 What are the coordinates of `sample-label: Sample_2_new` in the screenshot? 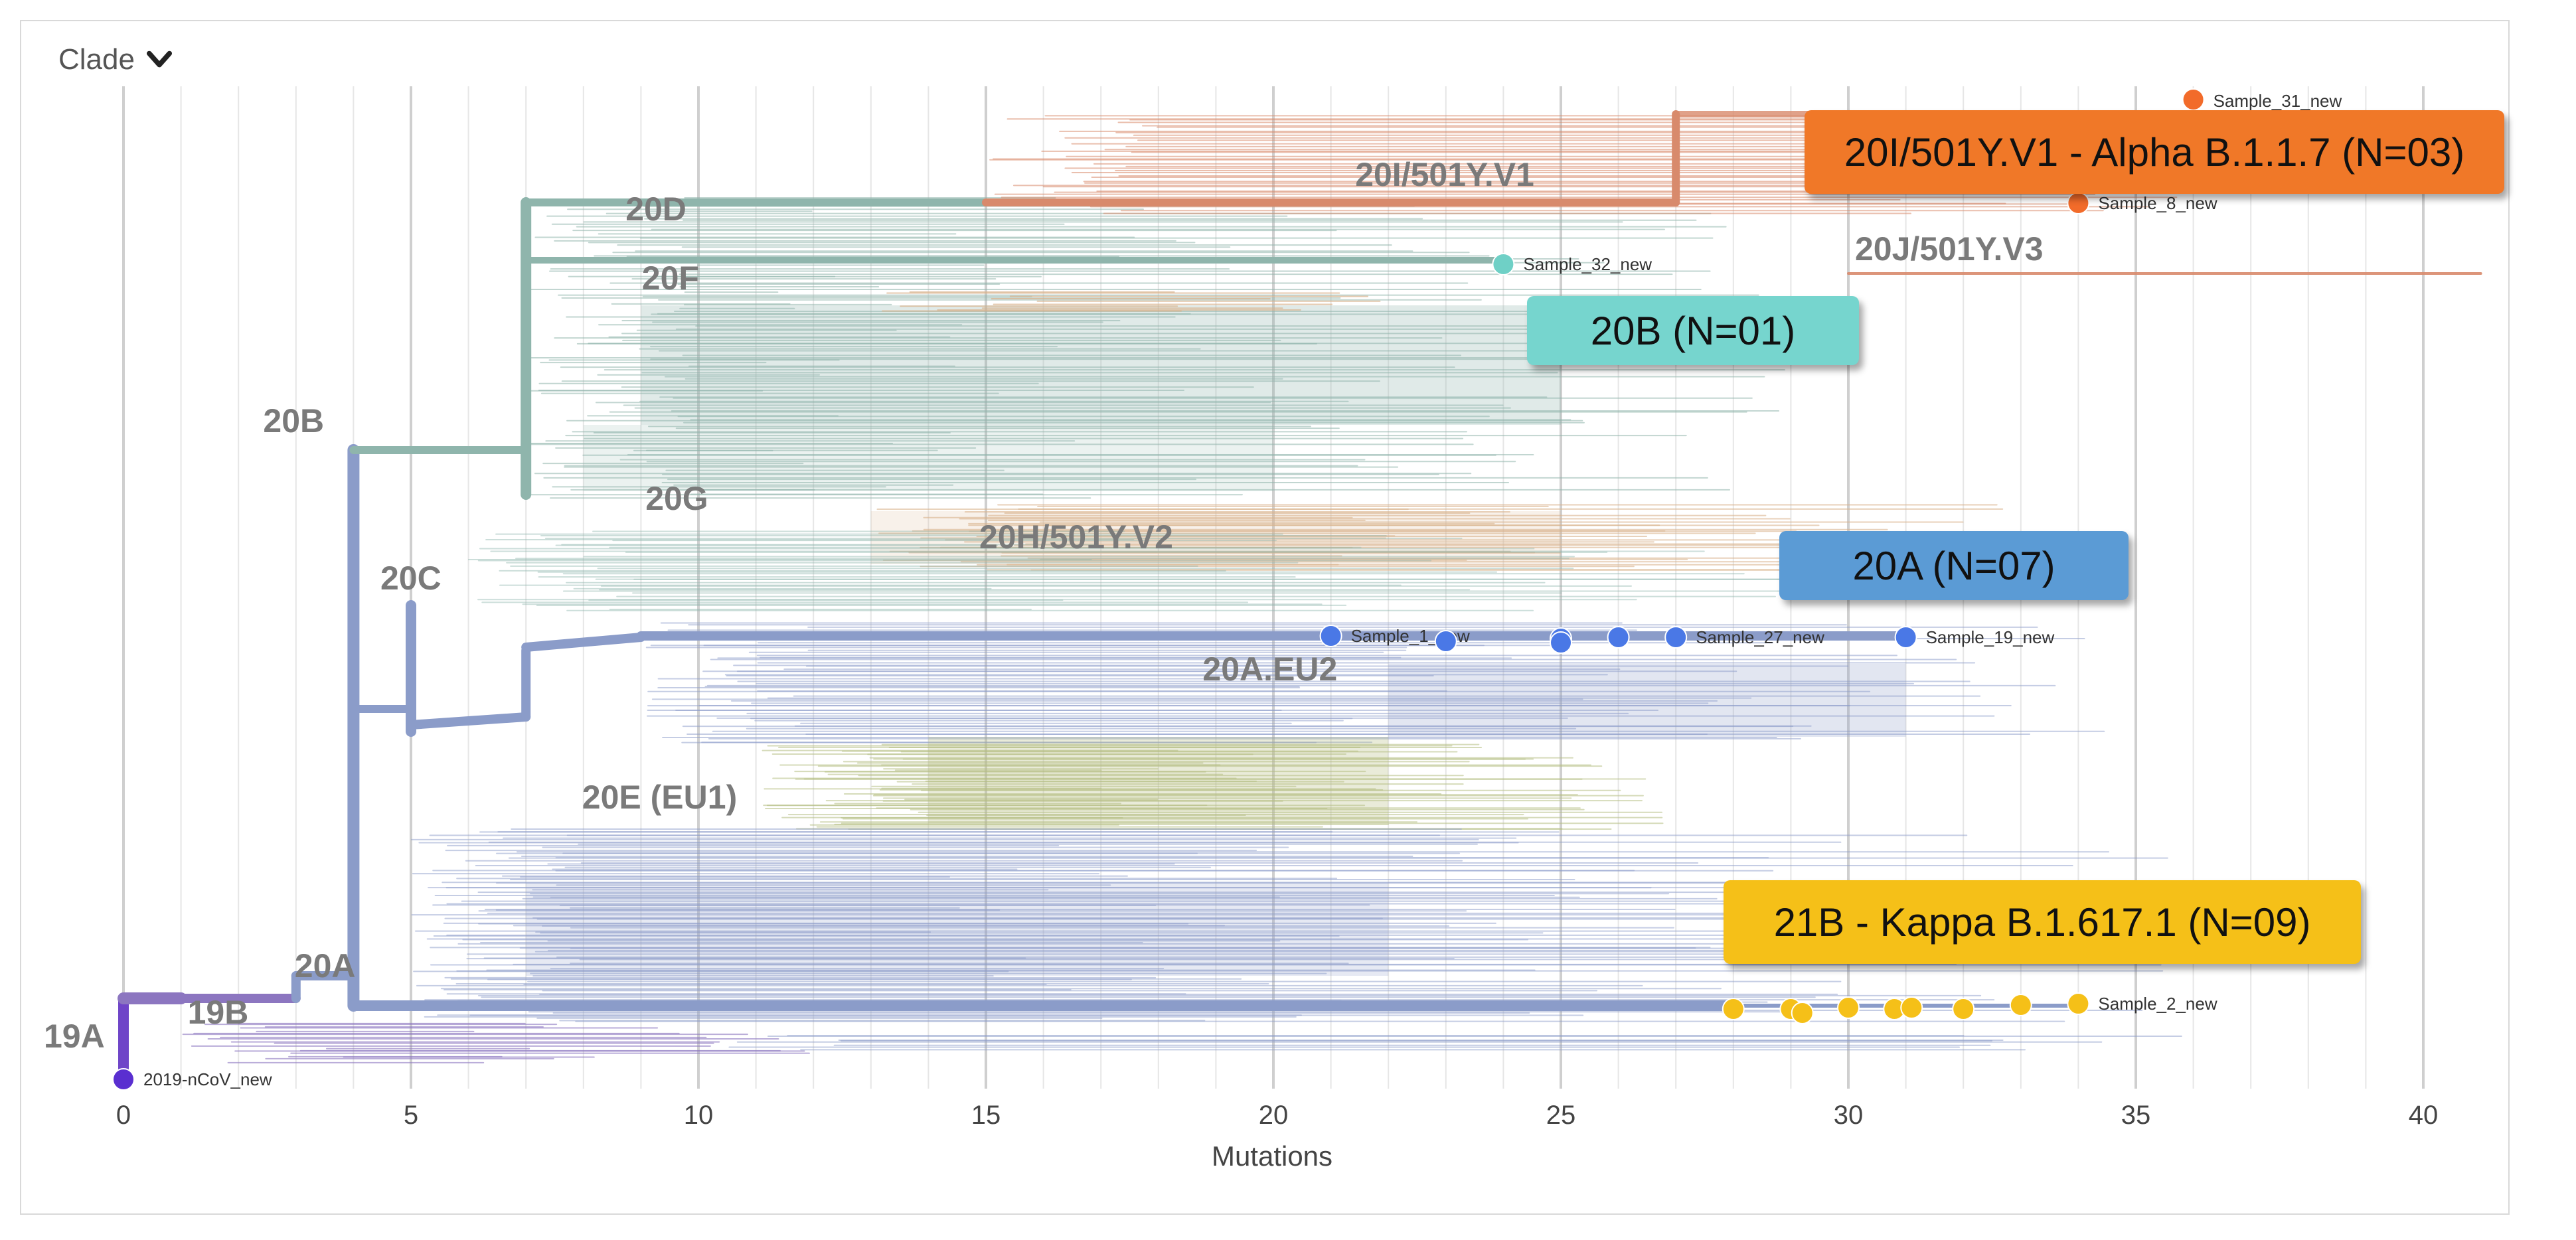 It's located at (2157, 1004).